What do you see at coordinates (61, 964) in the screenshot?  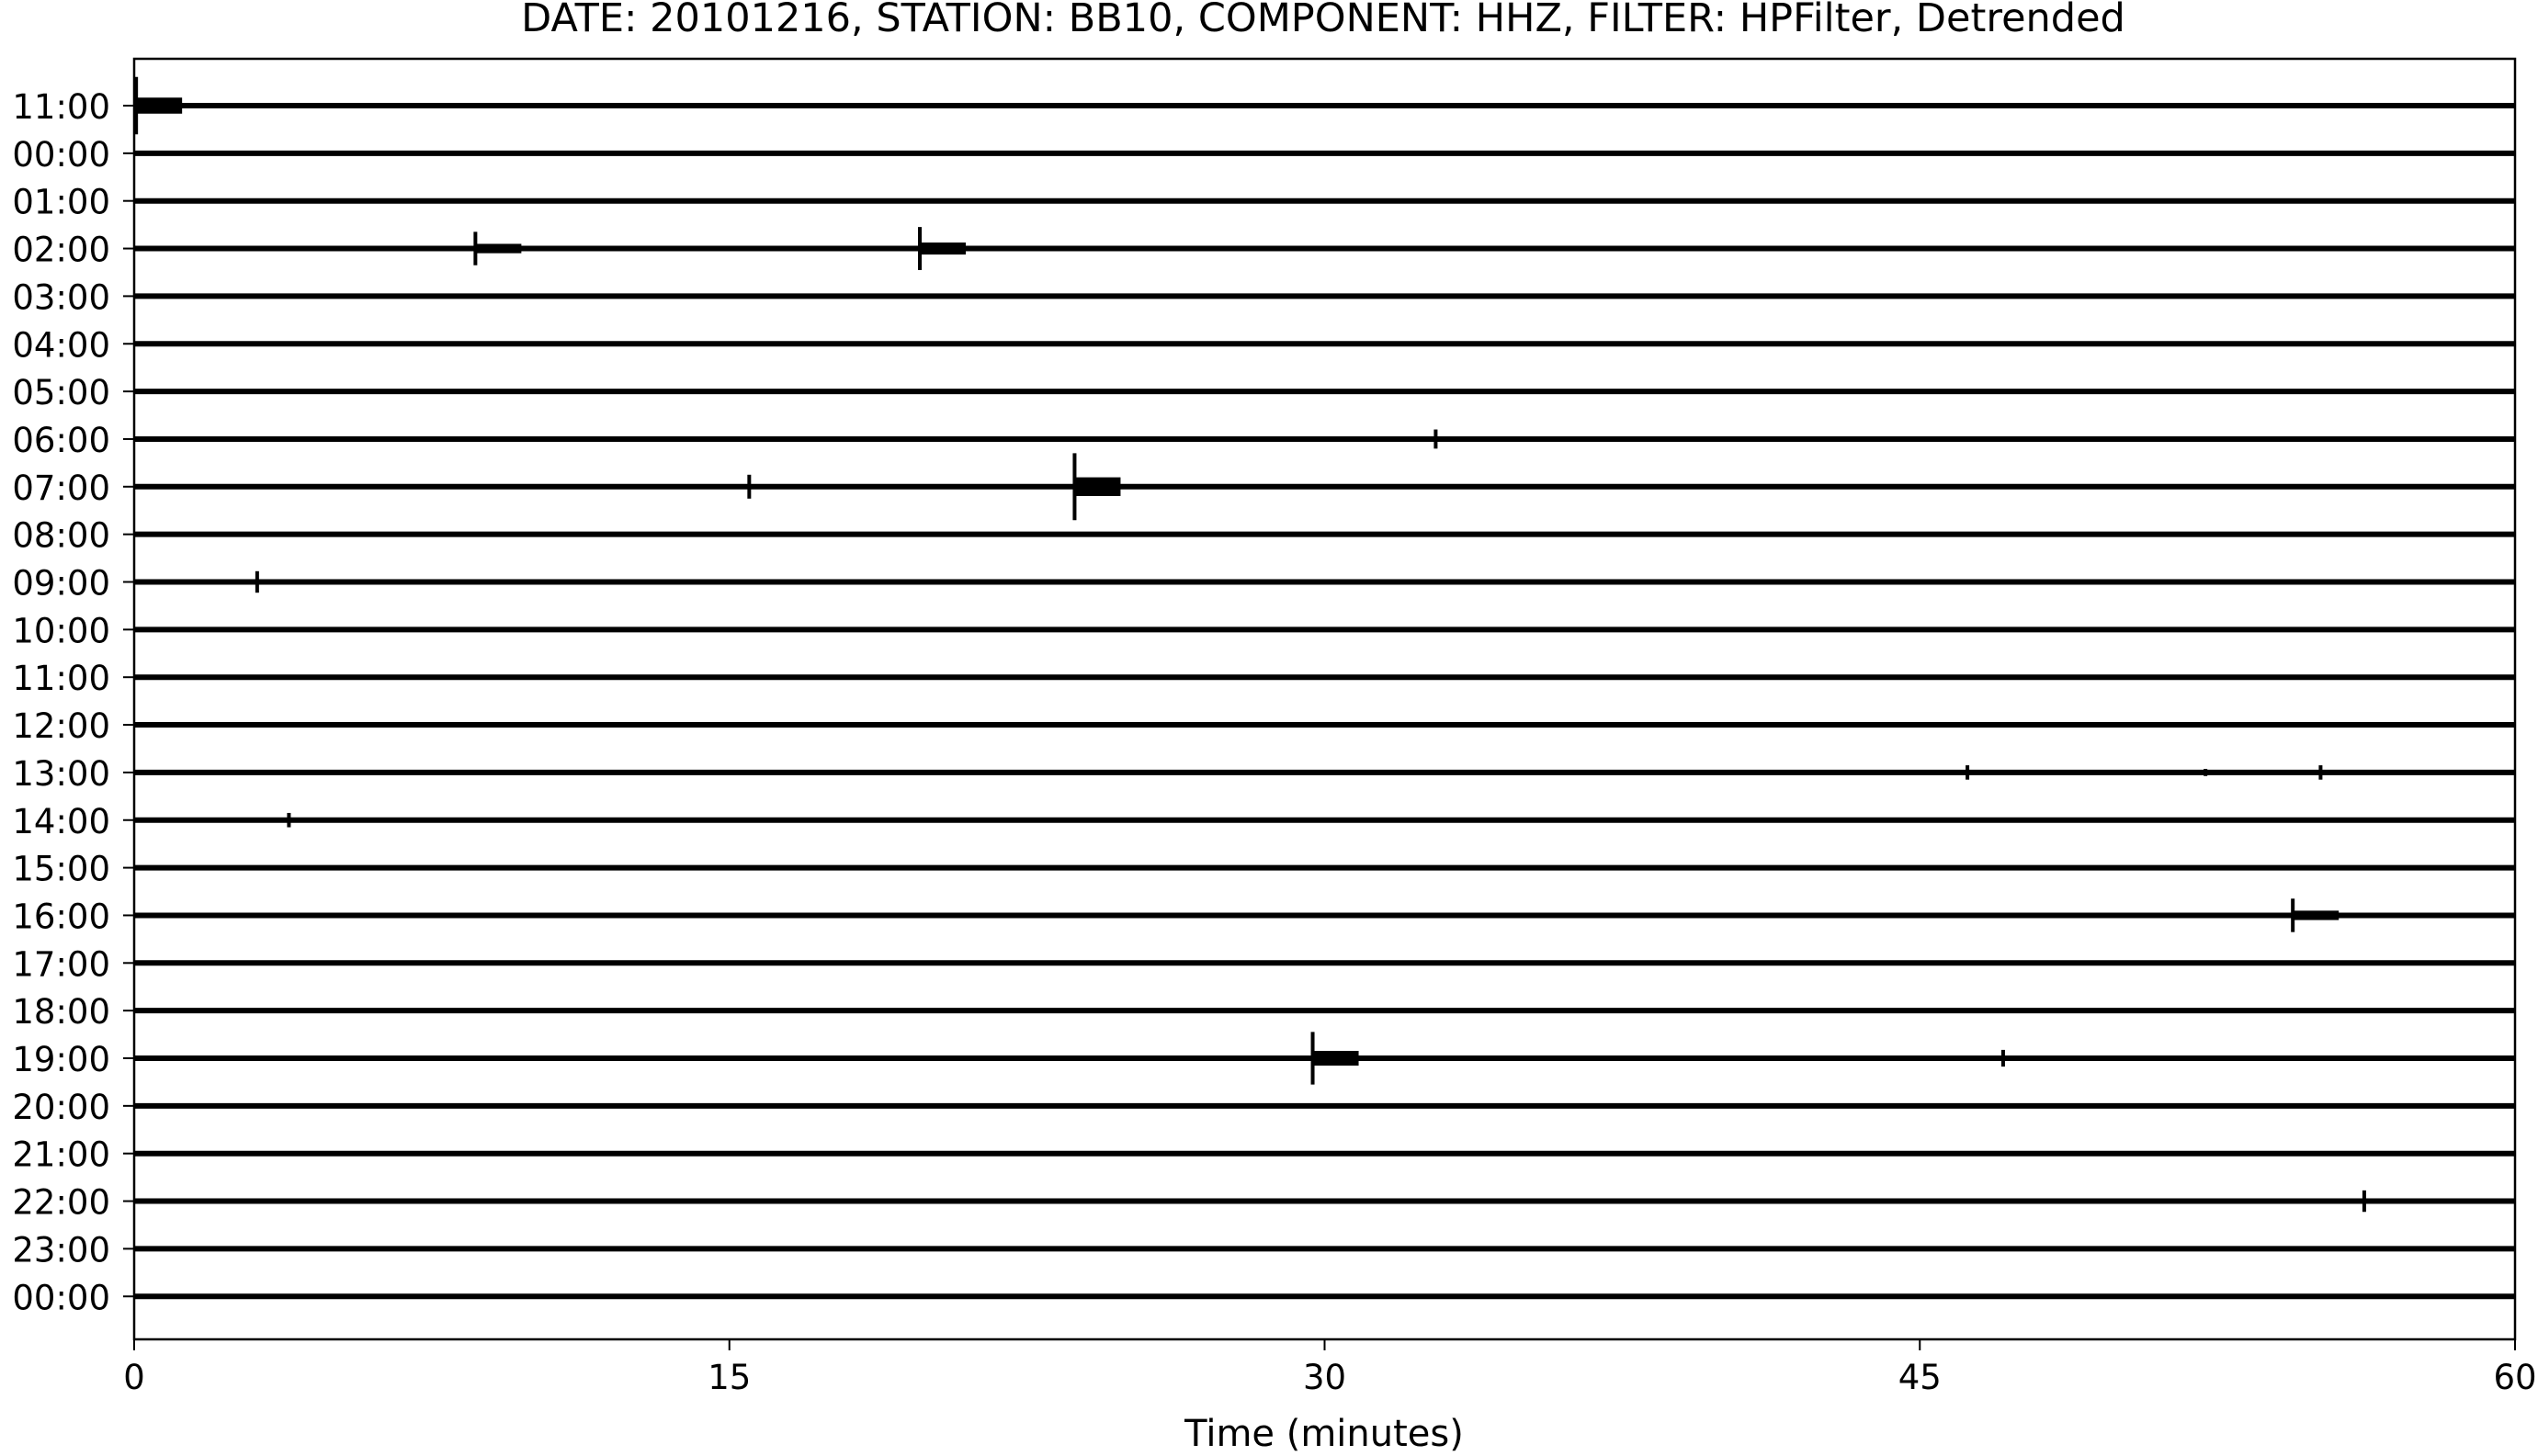 I see `row-label: 17:00` at bounding box center [61, 964].